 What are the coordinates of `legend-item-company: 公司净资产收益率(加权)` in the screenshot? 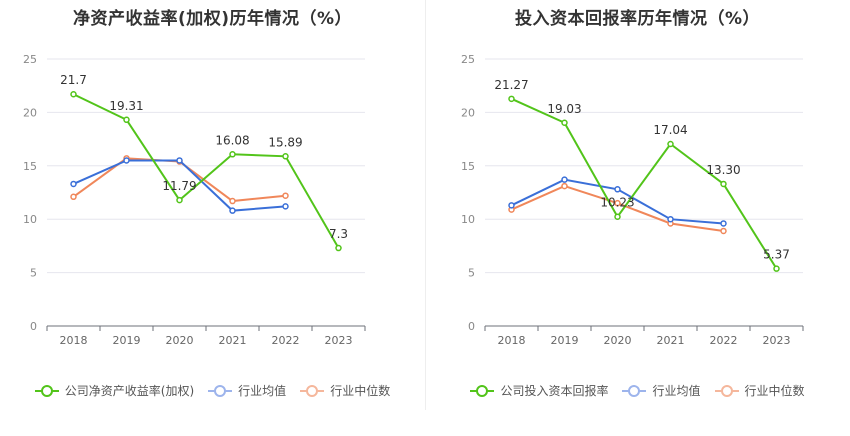 It's located at (114, 390).